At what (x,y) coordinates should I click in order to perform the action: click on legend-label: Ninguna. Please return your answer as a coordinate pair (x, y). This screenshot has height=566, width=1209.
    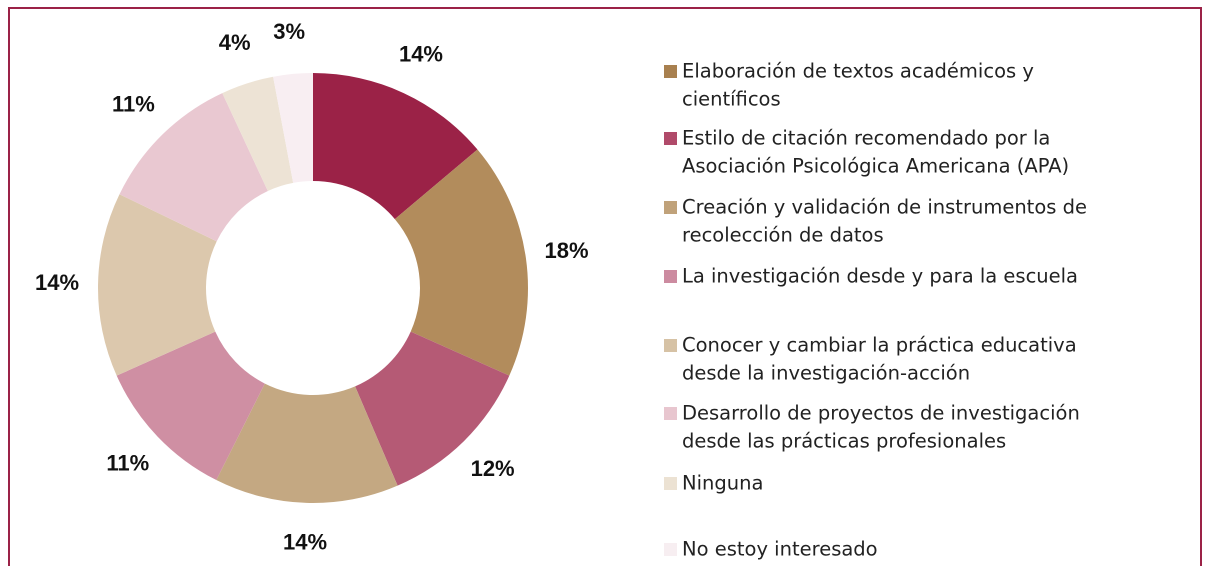
    Looking at the image, I should click on (722, 483).